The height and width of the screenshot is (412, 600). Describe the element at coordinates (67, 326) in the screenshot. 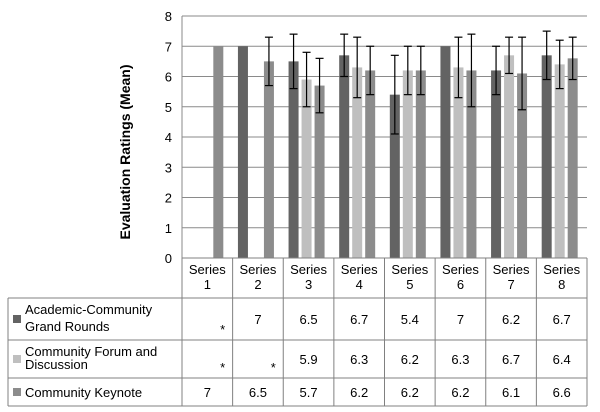

I see `legend-label: Grand Rounds` at that location.